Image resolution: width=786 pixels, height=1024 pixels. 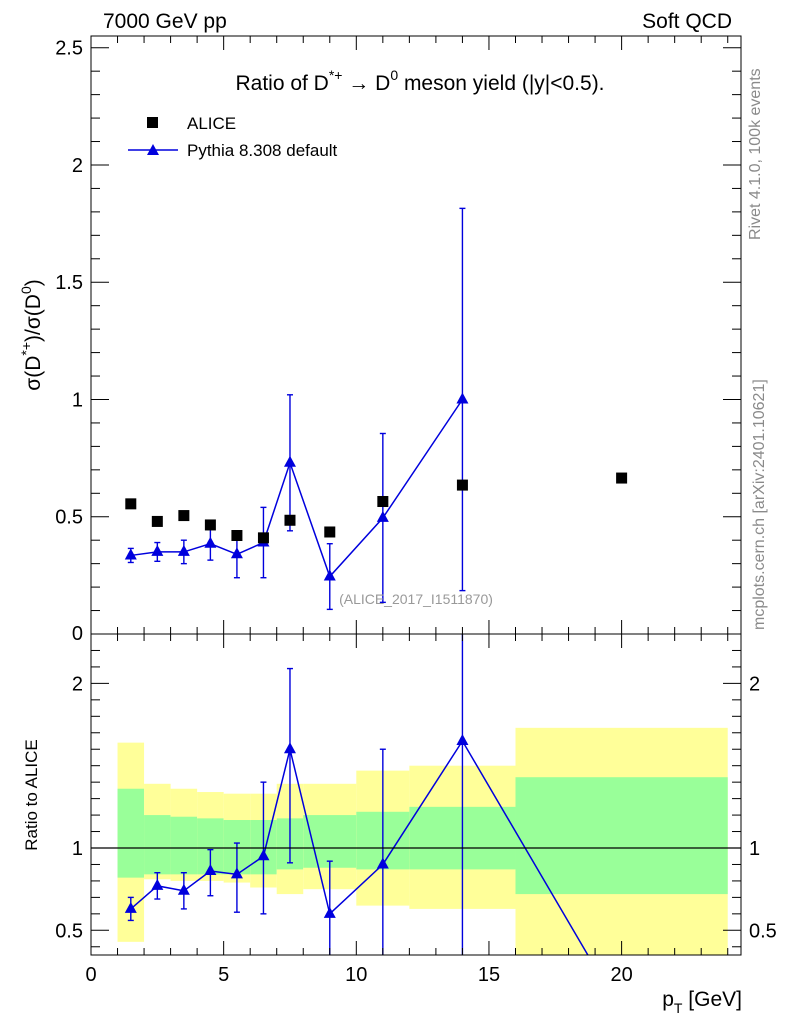 I want to click on ratio-y-axis-label: Ratio to ALICE, so click(x=31, y=795).